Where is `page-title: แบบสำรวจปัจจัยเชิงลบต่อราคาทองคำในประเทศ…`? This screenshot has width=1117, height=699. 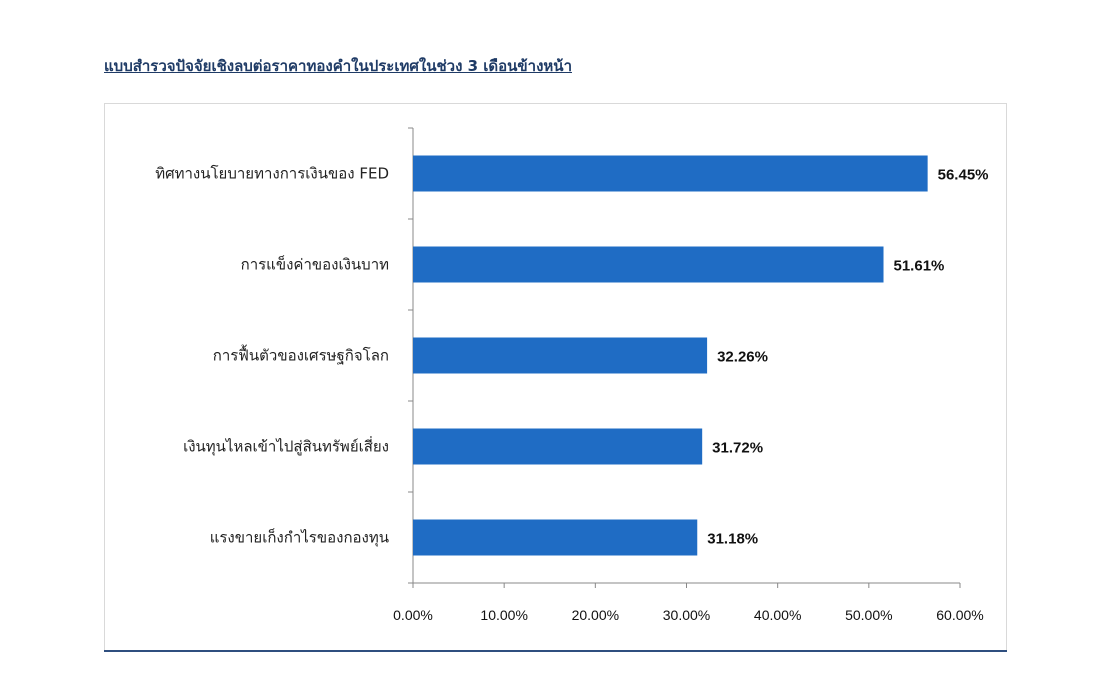
page-title: แบบสำรวจปัจจัยเชิงลบต่อราคาทองคำในประเทศ… is located at coordinates (338, 66).